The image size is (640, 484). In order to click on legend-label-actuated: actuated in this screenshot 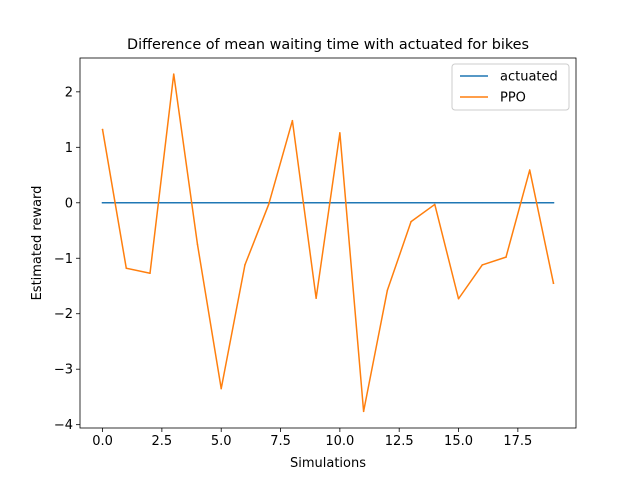, I will do `click(529, 77)`.